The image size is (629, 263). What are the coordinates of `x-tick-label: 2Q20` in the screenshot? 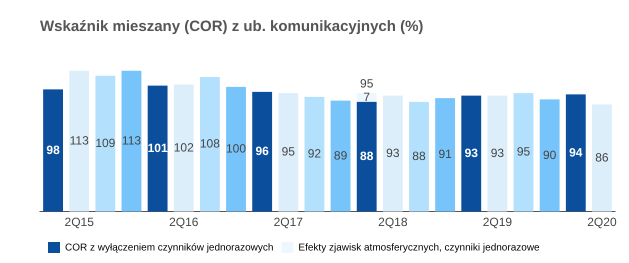 It's located at (602, 222).